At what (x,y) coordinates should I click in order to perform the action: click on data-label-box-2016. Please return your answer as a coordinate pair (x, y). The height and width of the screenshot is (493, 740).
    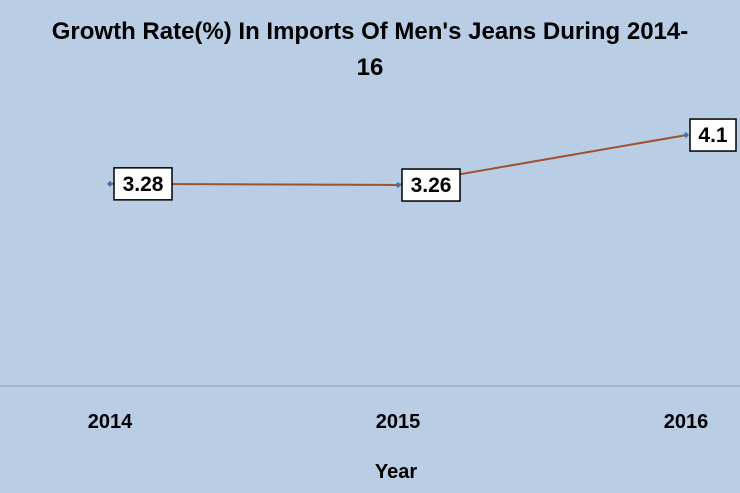
    Looking at the image, I should click on (713, 135).